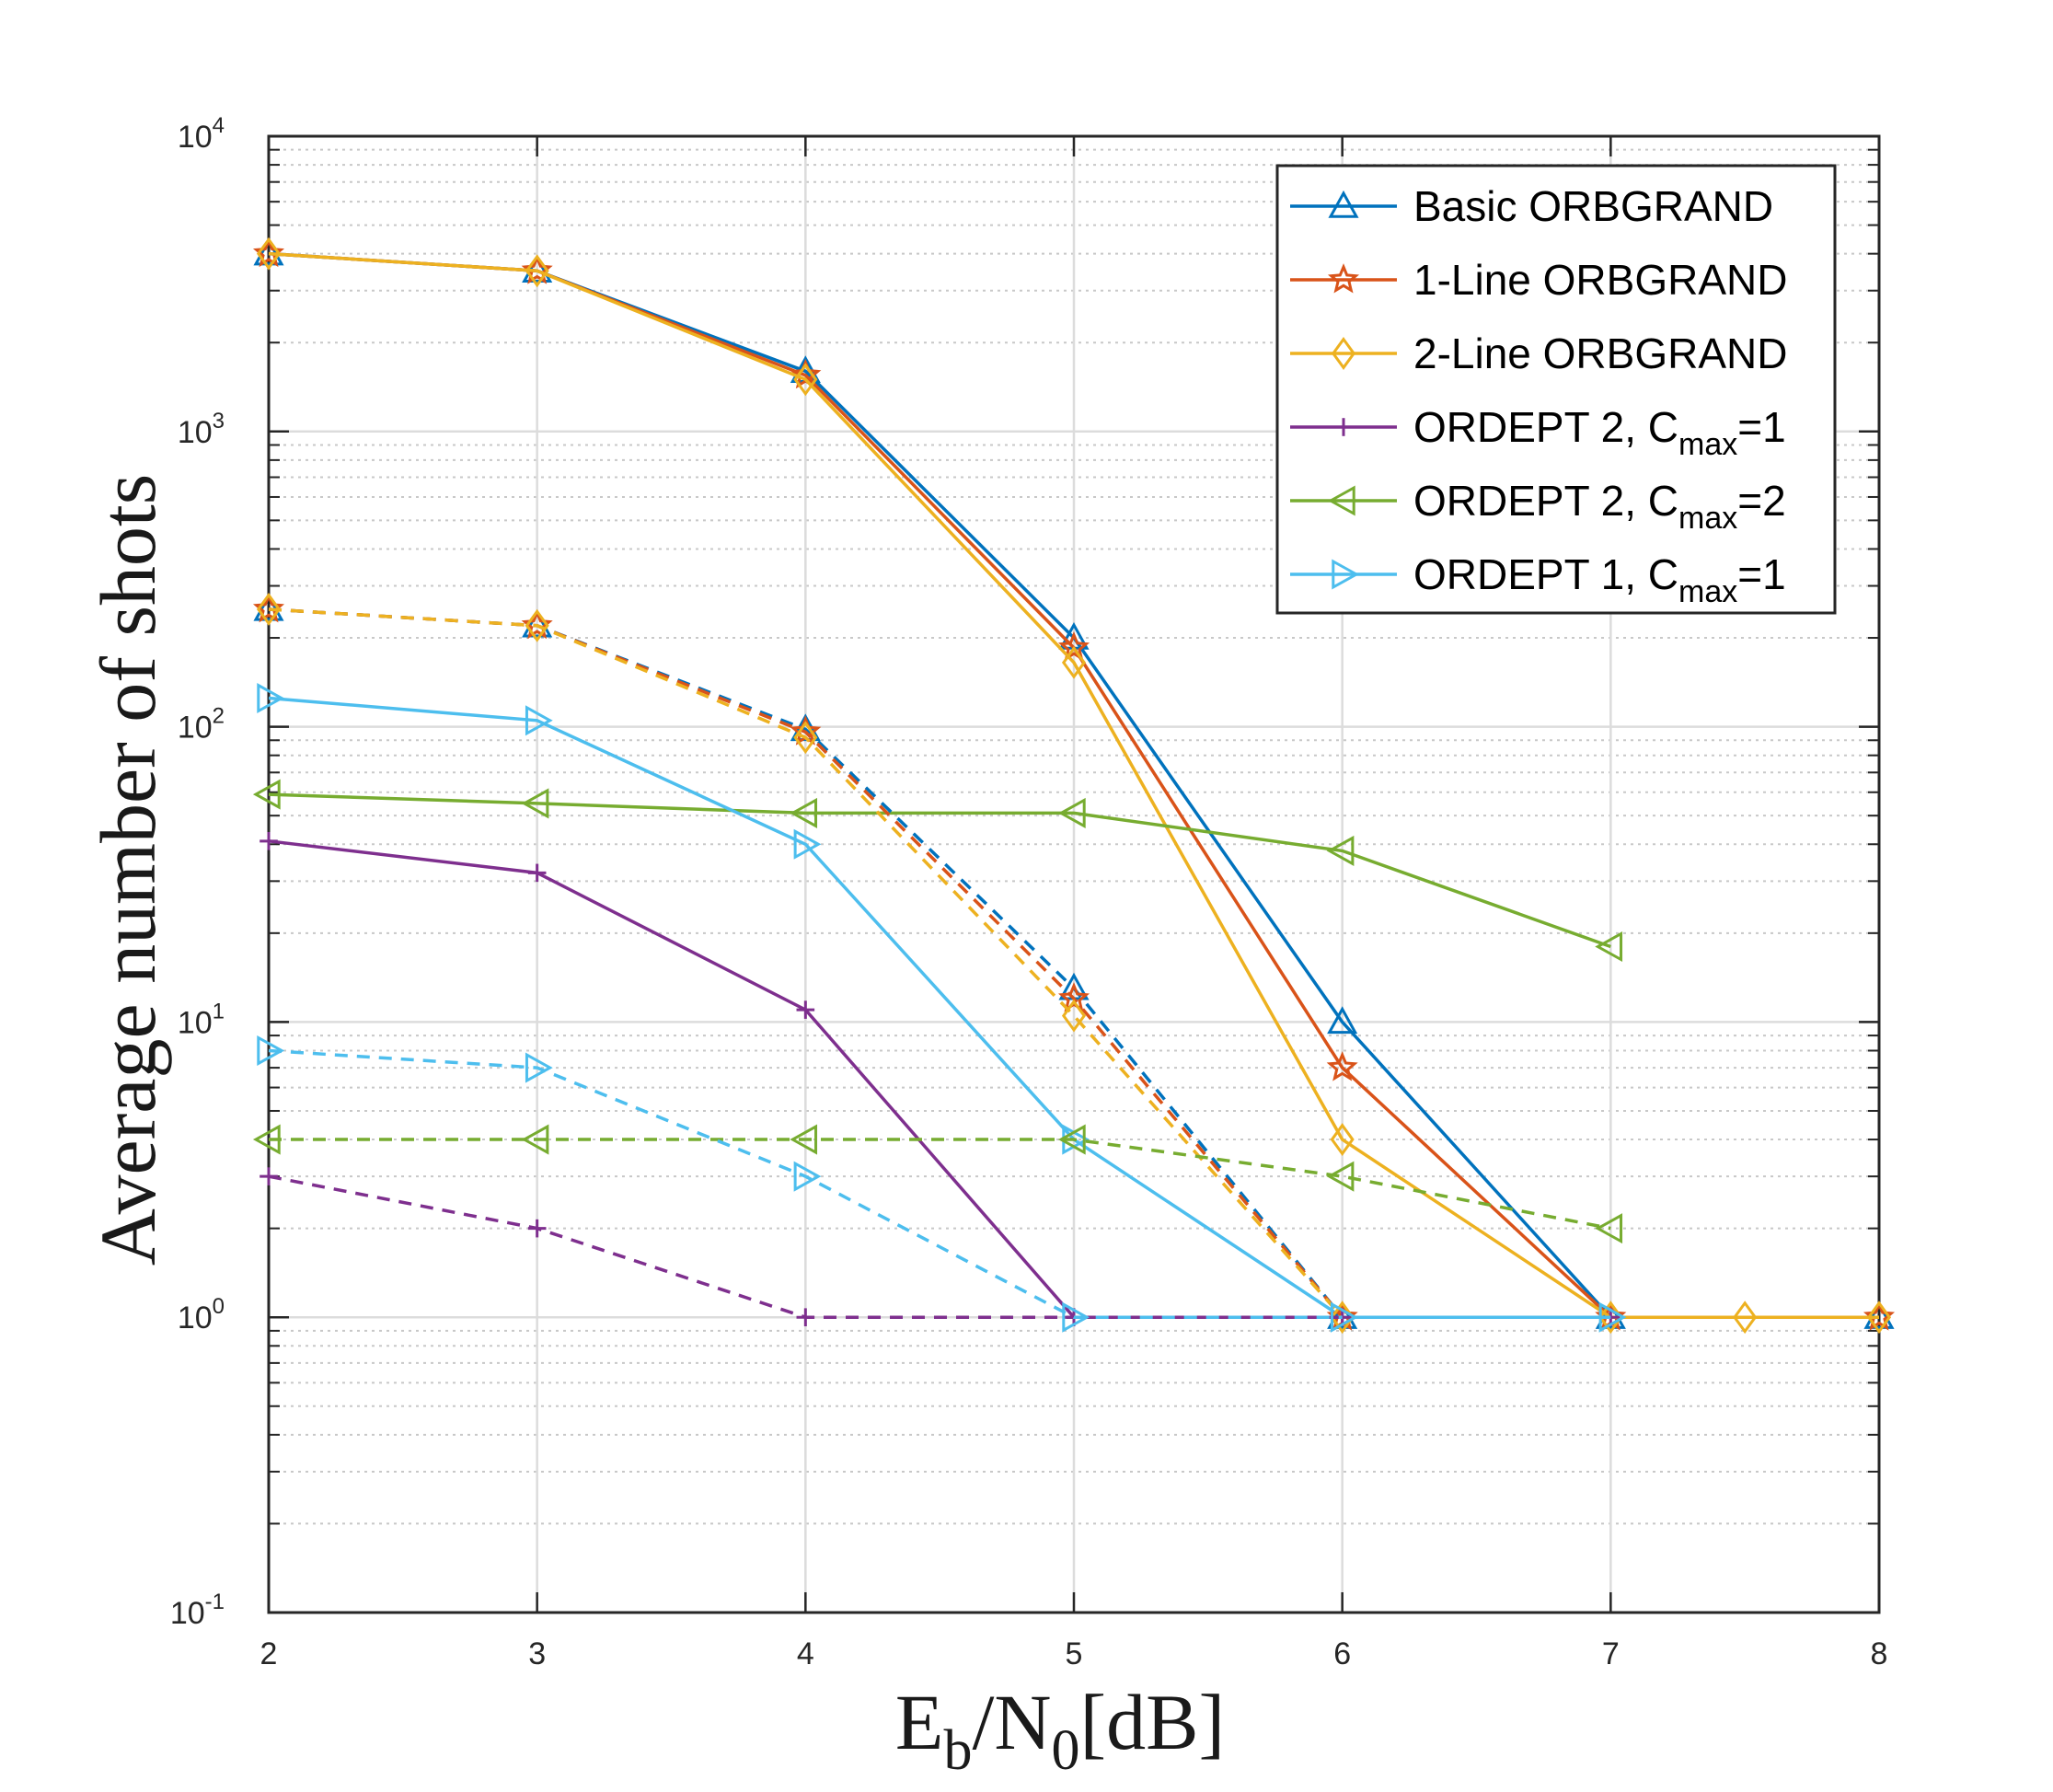 Image resolution: width=2053 pixels, height=1792 pixels. Describe the element at coordinates (537, 1653) in the screenshot. I see `x-tick-label: 3` at that location.